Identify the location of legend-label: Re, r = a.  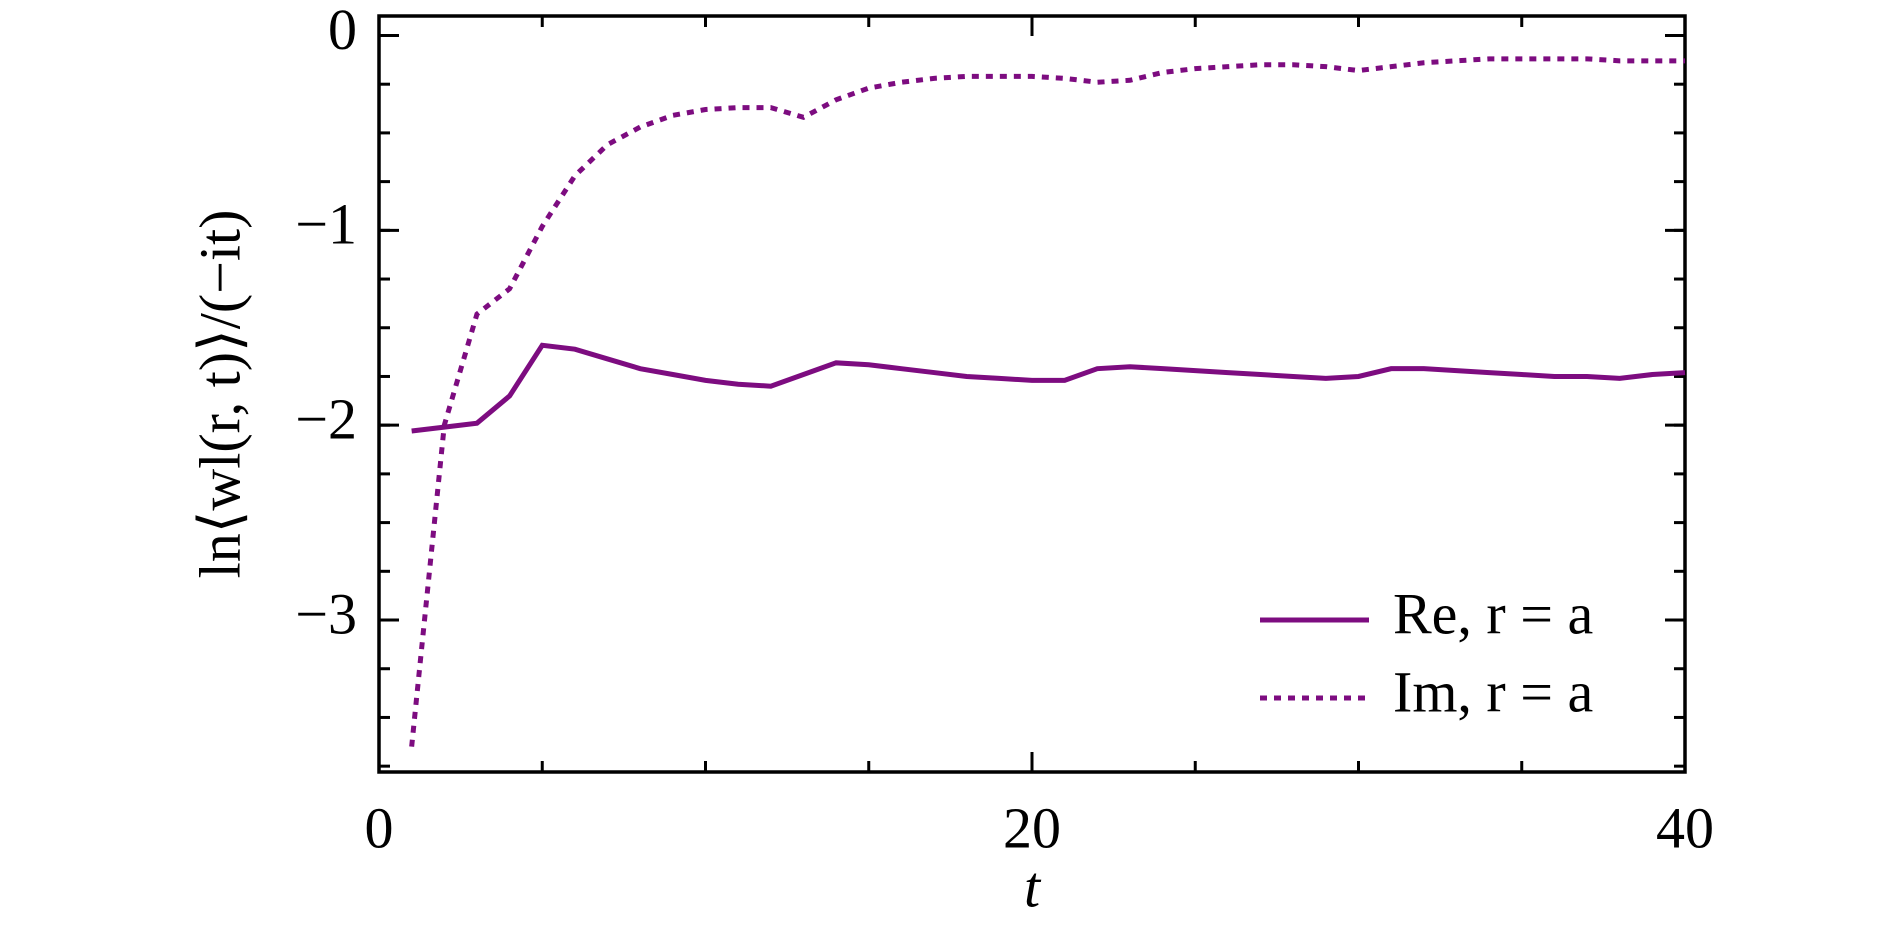
(1493, 613).